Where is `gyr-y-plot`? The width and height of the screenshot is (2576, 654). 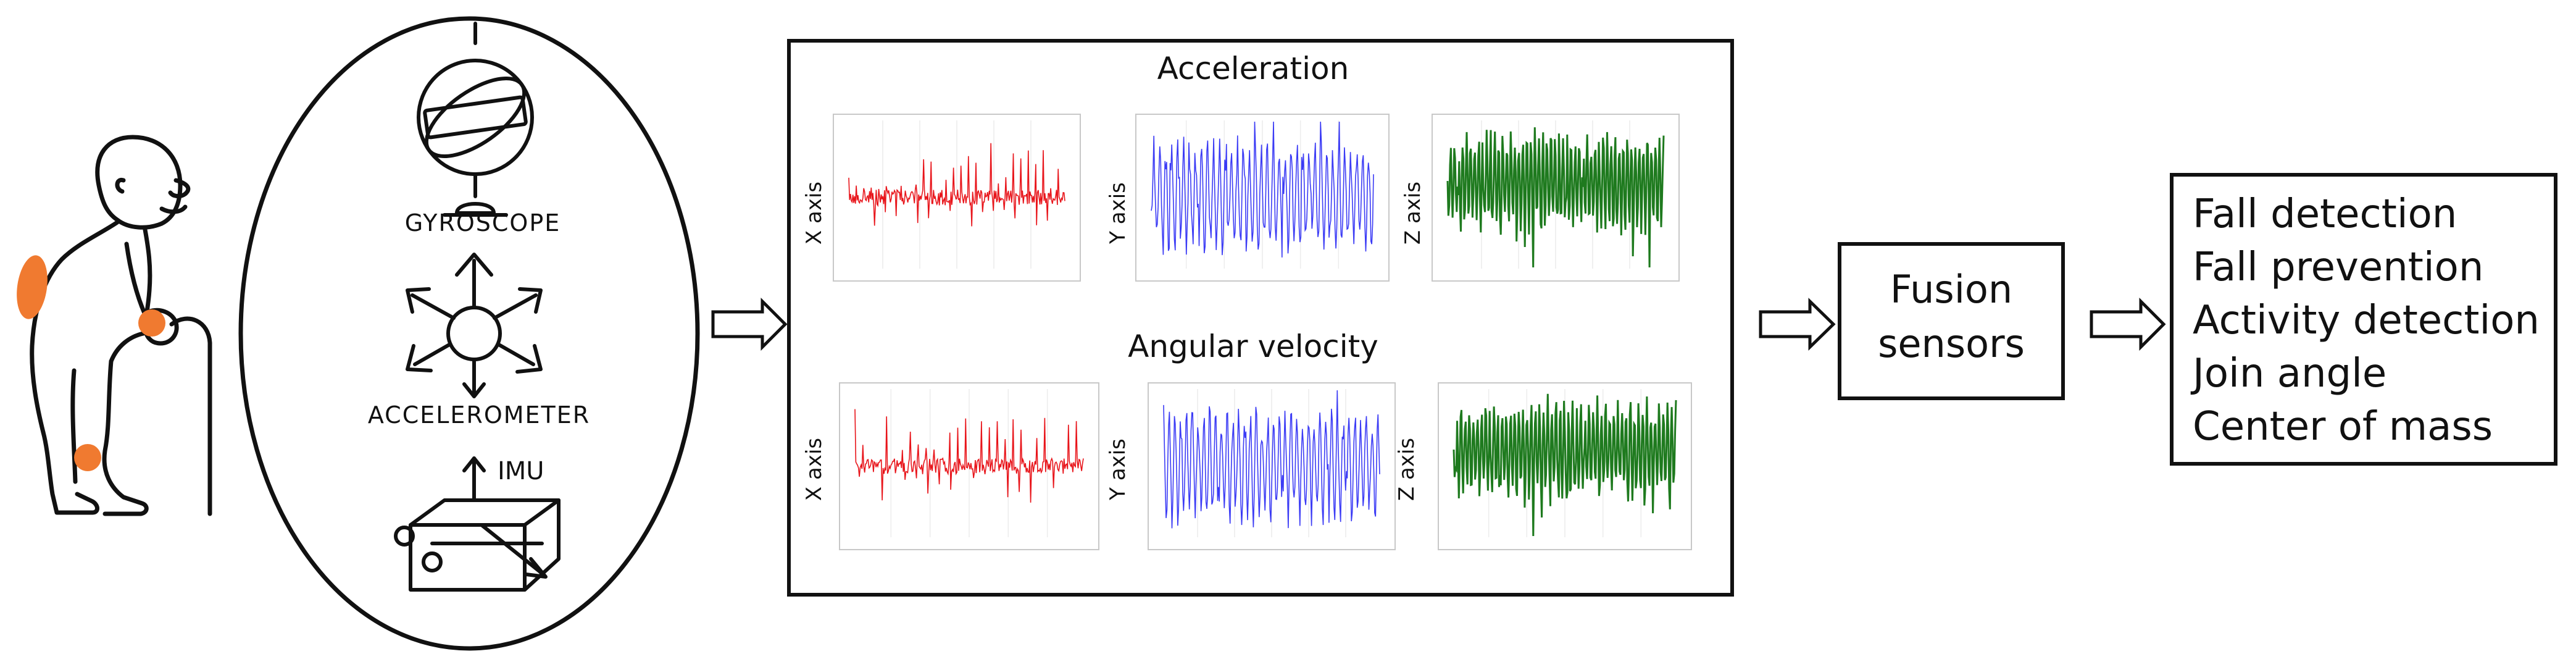
gyr-y-plot is located at coordinates (1272, 466).